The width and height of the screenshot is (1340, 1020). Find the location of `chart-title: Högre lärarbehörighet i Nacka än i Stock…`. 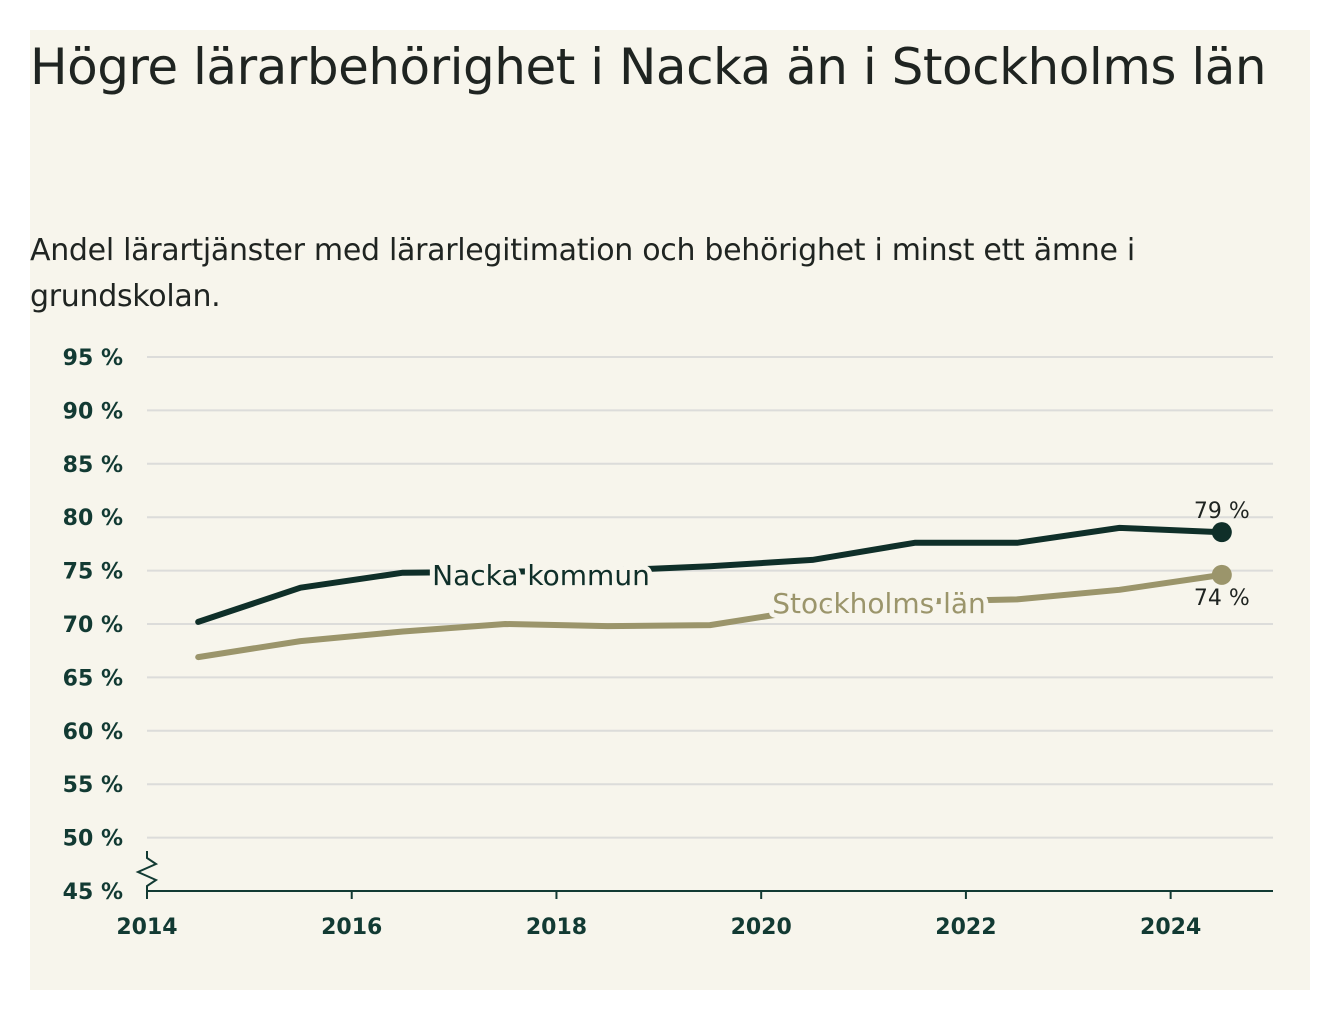

chart-title: Högre lärarbehörighet i Nacka än i Stock… is located at coordinates (648, 67).